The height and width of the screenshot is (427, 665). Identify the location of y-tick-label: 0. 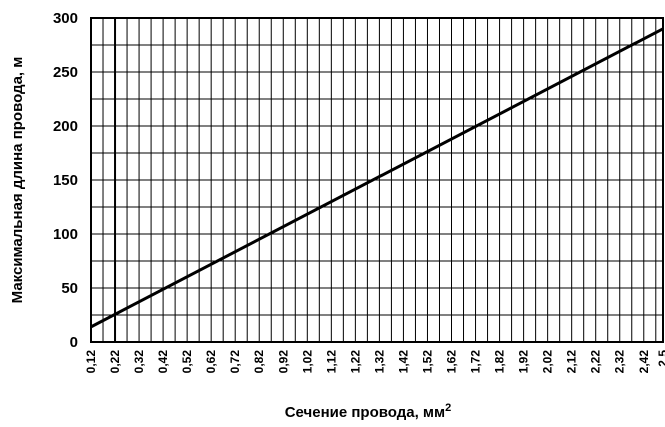
(74, 342).